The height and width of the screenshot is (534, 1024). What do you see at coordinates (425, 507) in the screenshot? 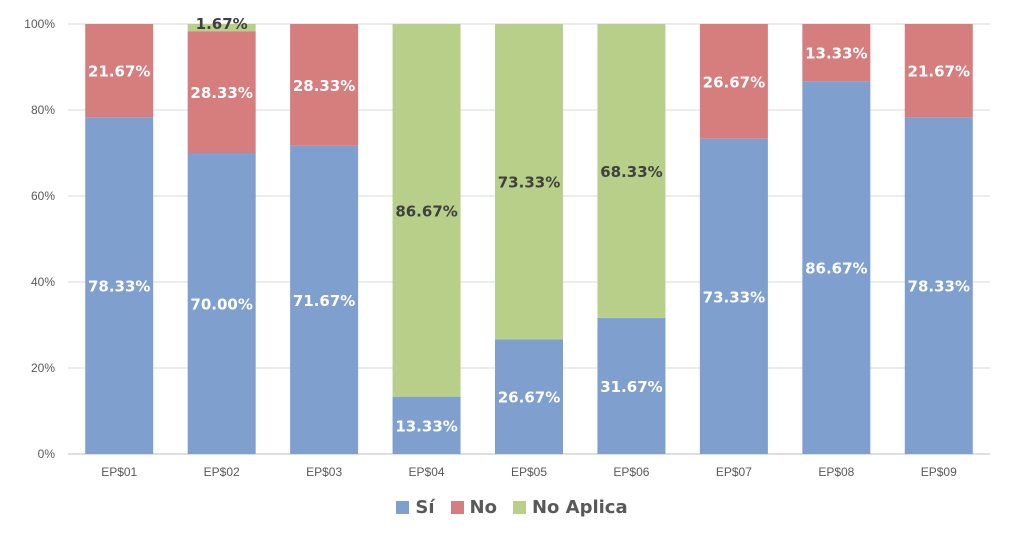
I see `legend-label-si: Sí` at bounding box center [425, 507].